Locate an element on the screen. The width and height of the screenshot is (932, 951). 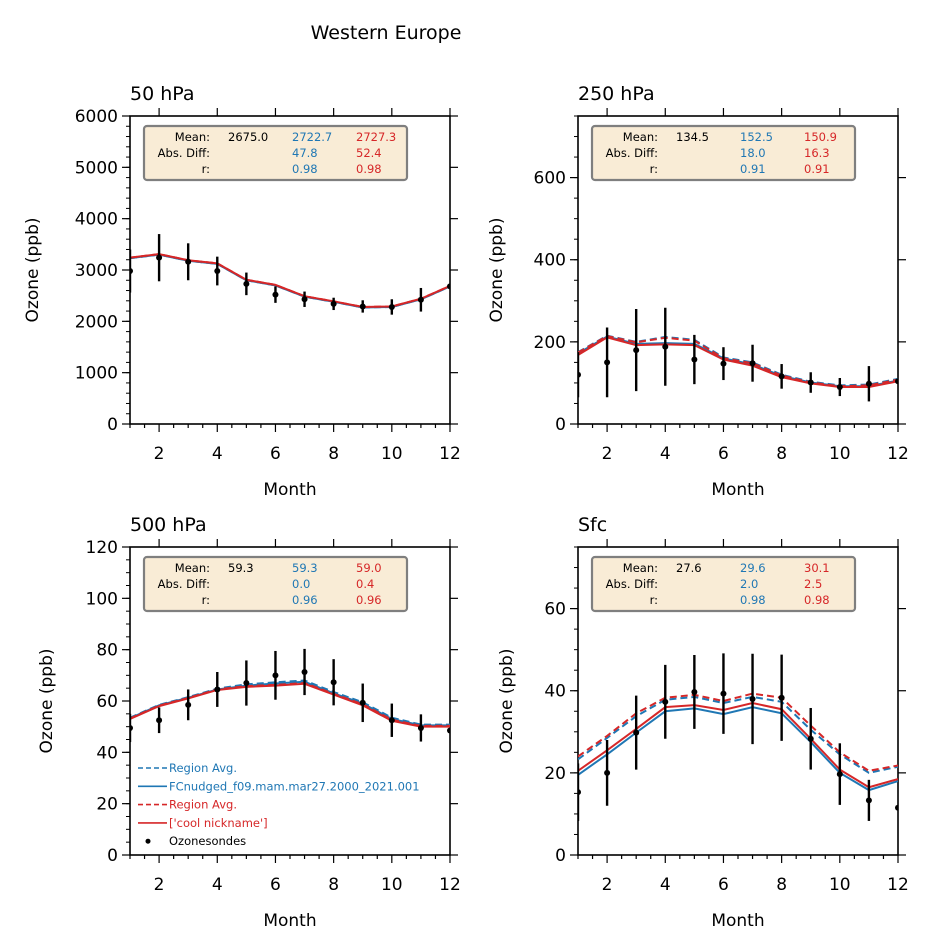
y-tick-label: 6000 is located at coordinates (96, 117).